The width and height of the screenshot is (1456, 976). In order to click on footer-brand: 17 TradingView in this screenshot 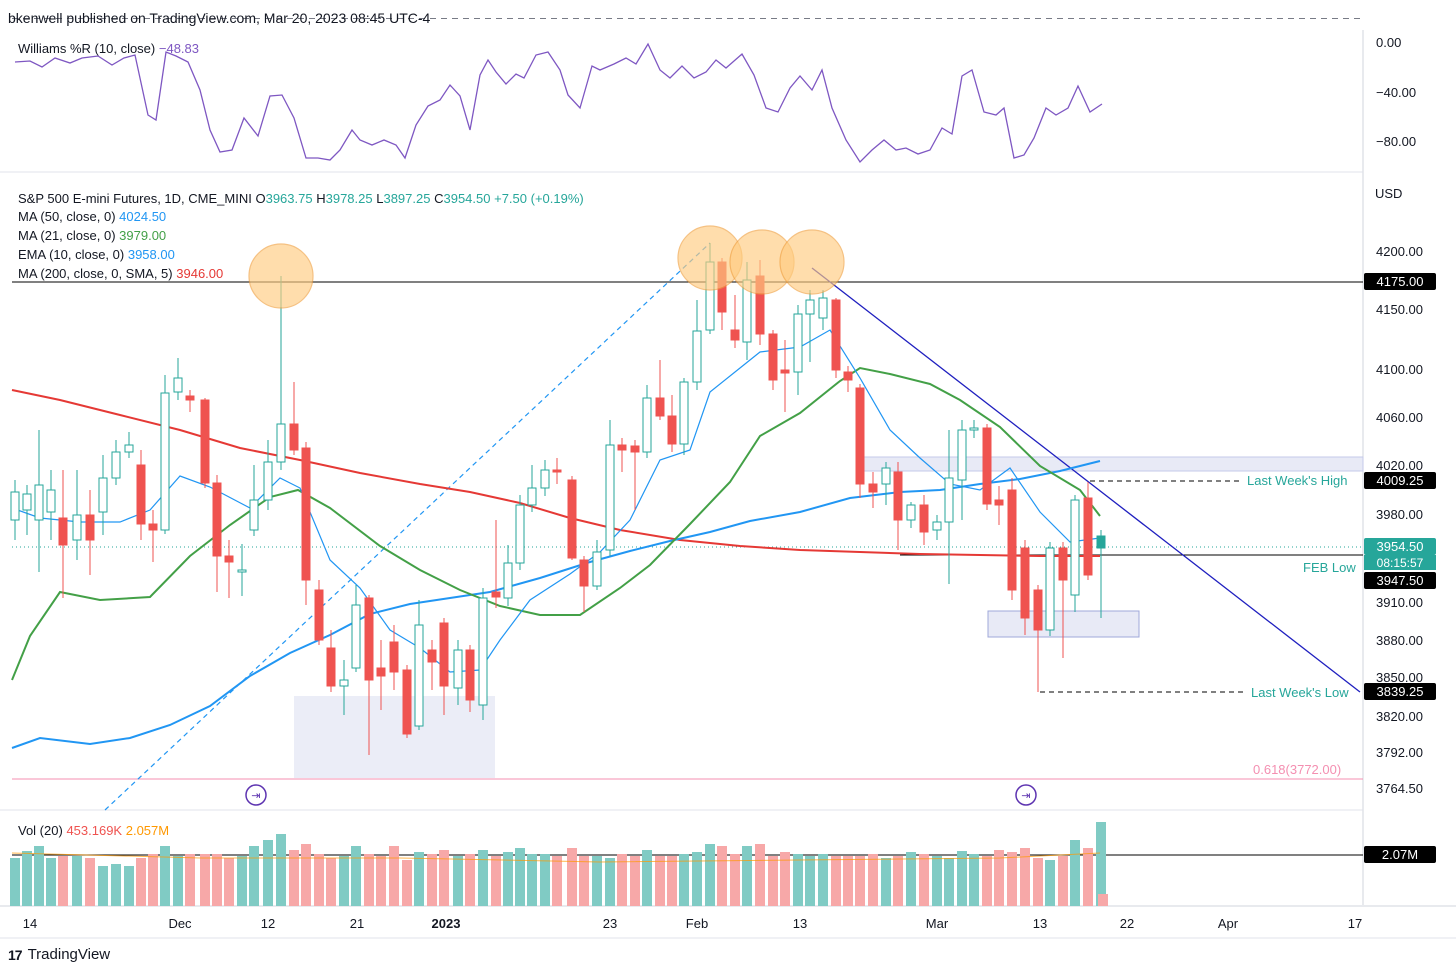, I will do `click(59, 954)`.